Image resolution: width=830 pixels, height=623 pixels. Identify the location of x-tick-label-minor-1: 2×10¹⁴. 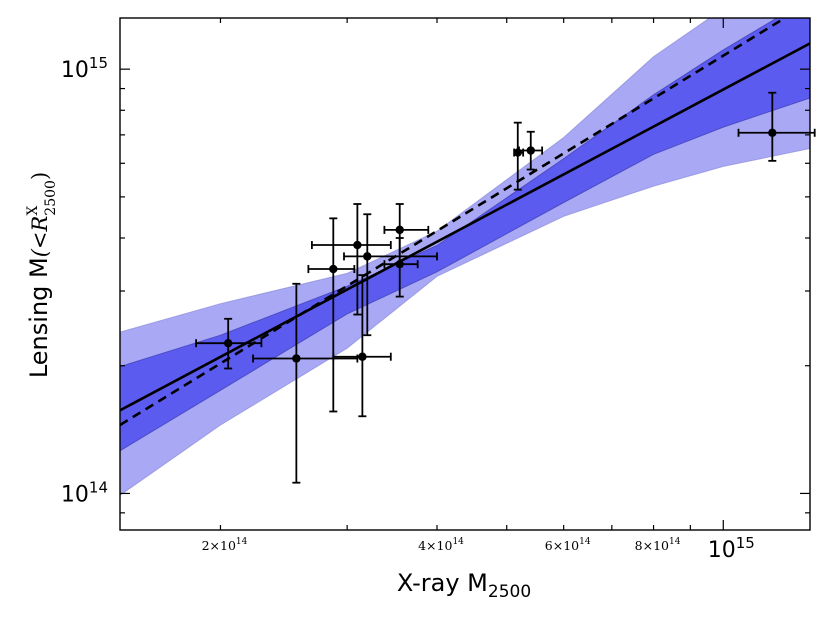
(225, 545).